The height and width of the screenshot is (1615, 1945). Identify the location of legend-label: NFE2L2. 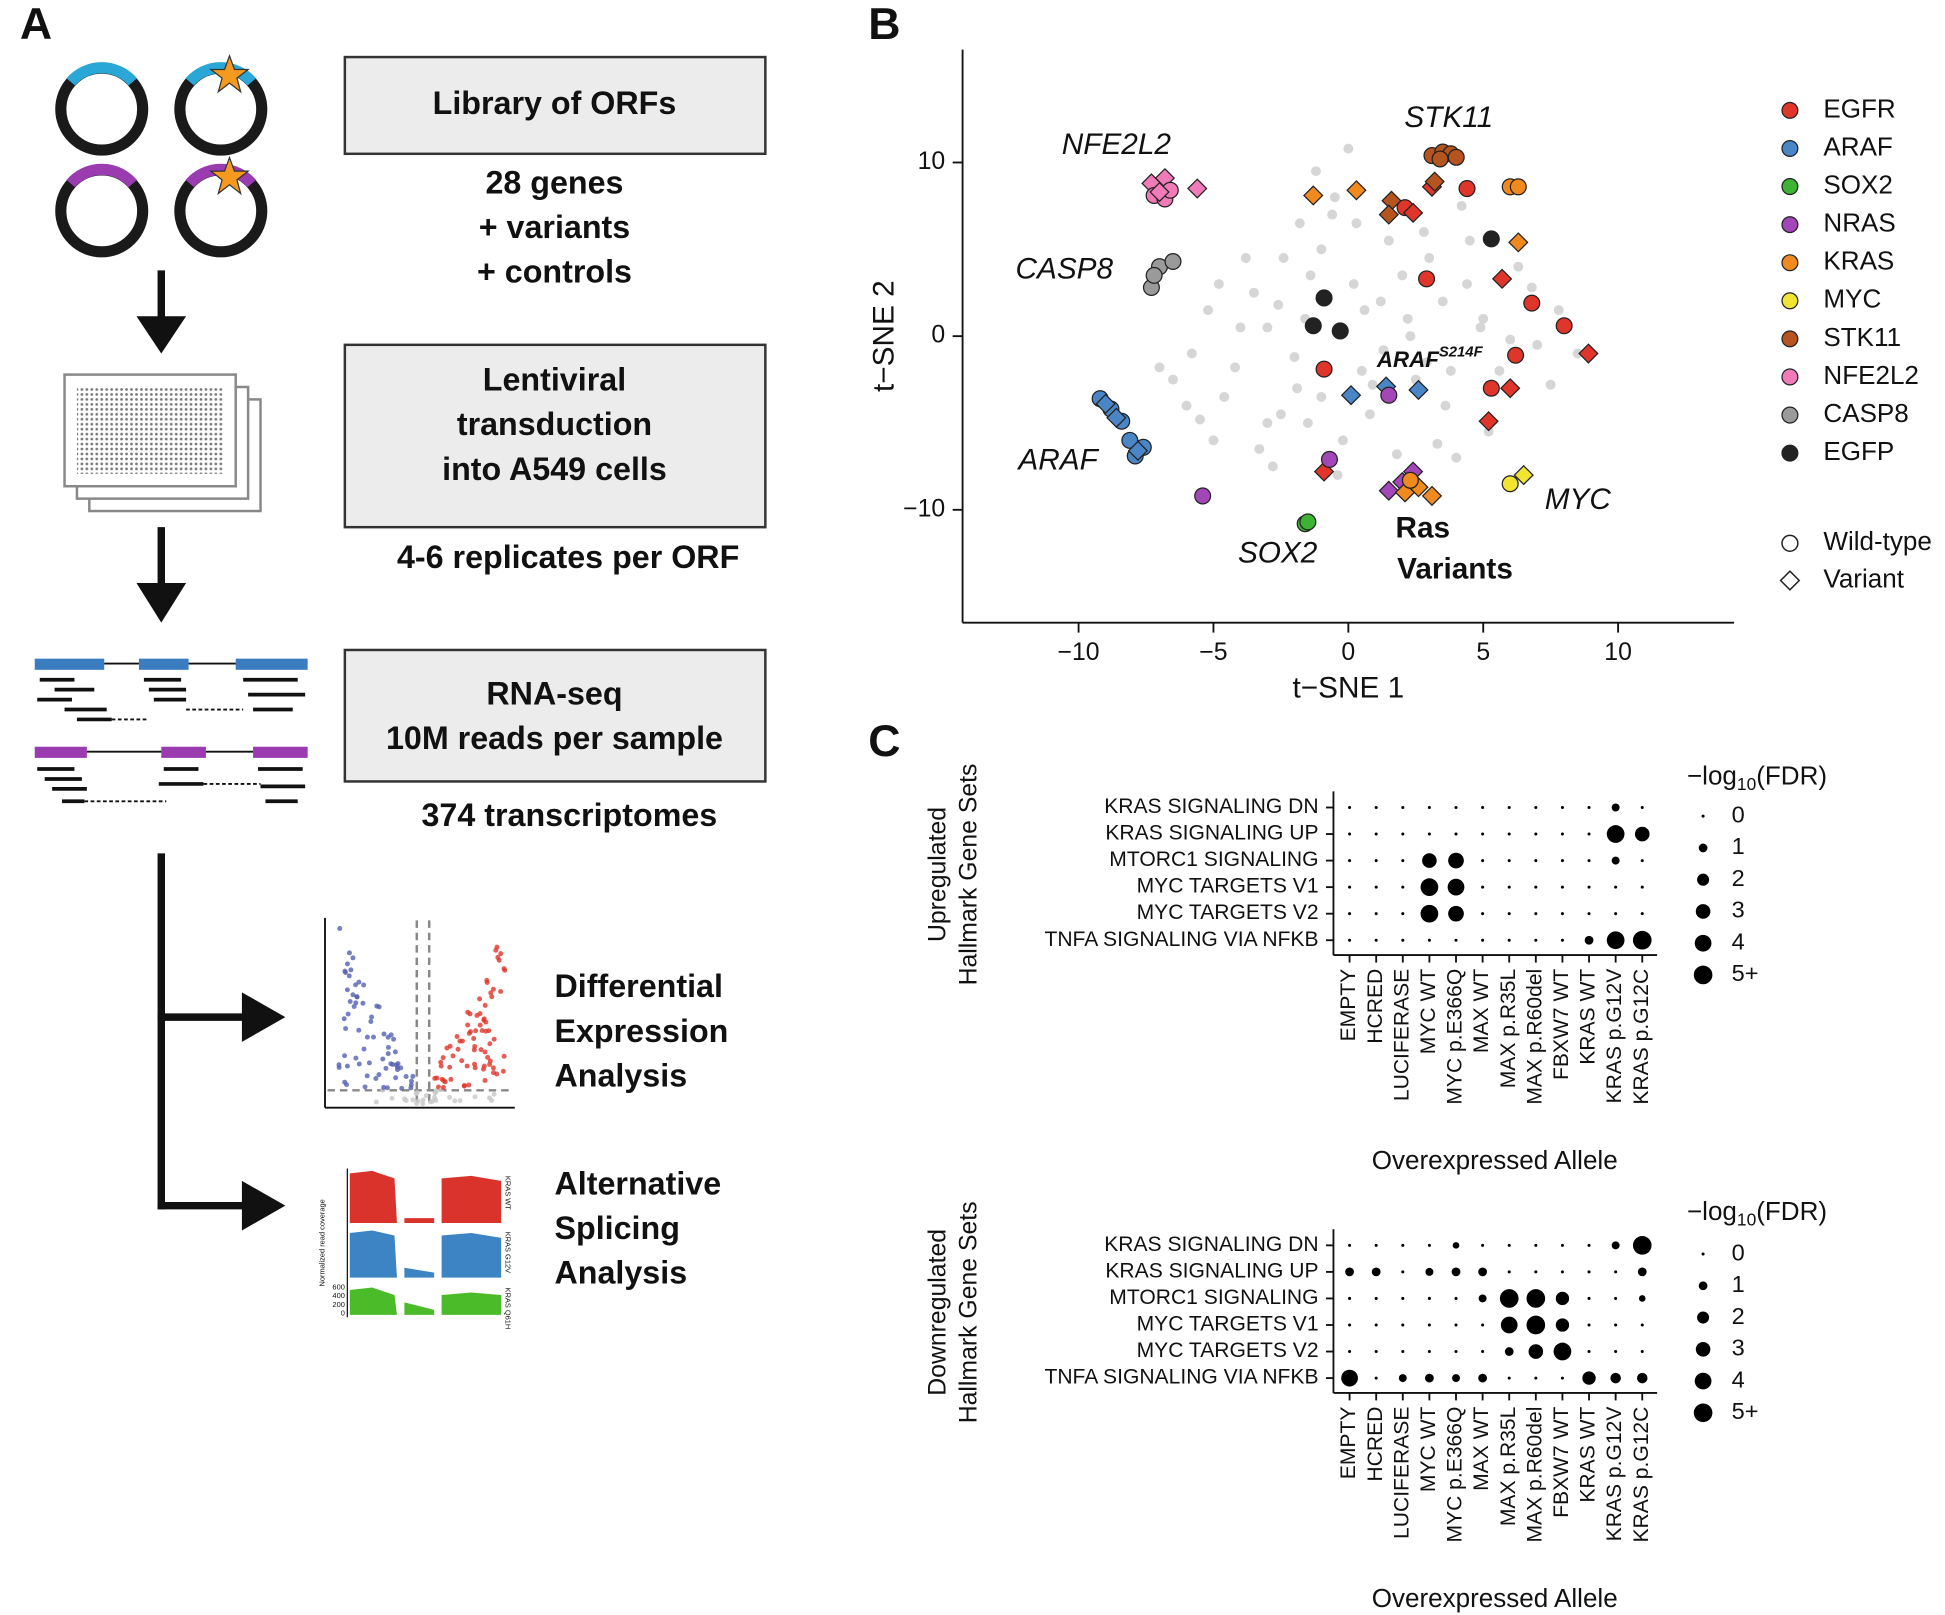
(1871, 375).